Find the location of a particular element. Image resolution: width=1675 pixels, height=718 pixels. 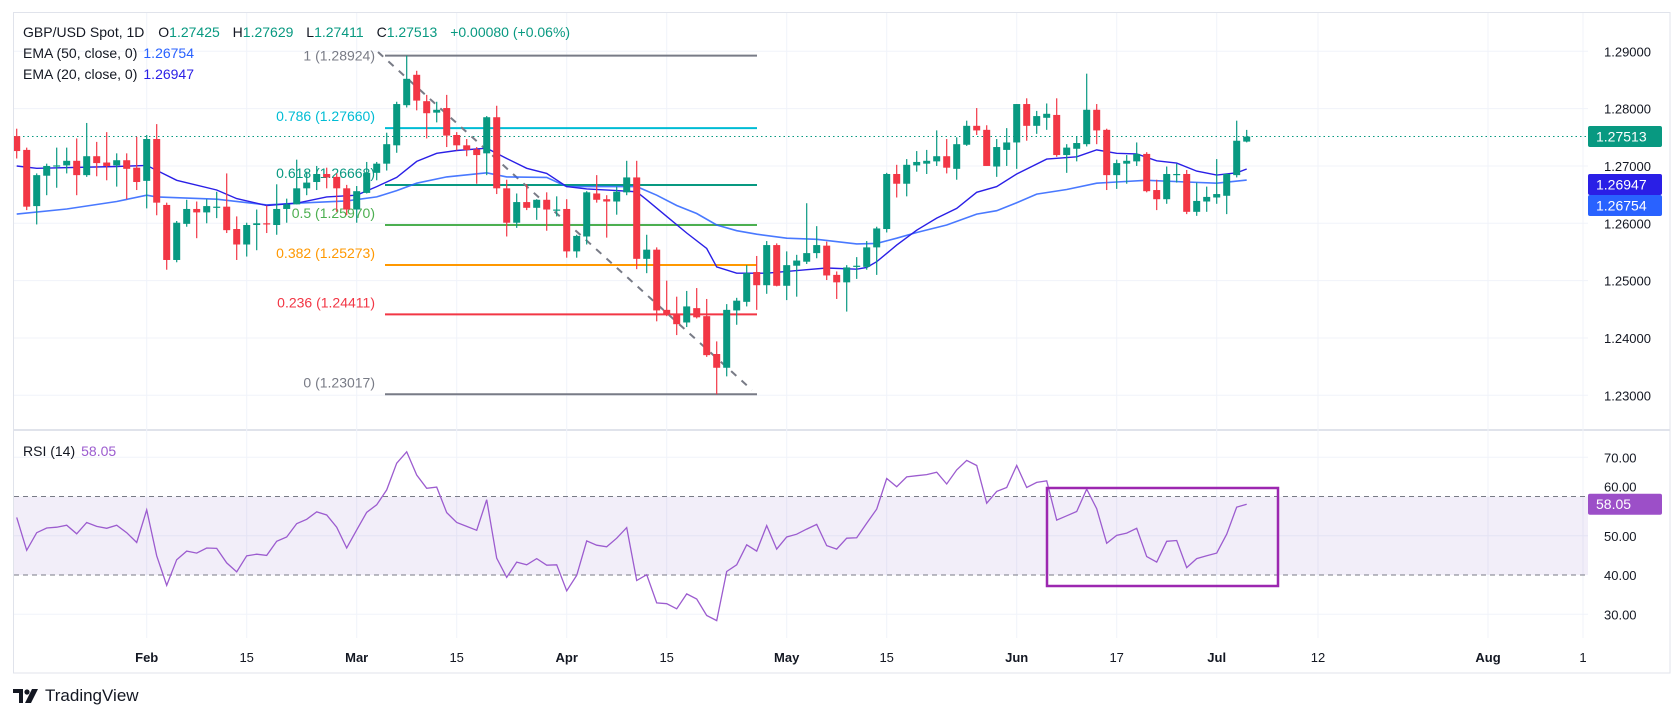

ema50-line is located at coordinates (631, 208).